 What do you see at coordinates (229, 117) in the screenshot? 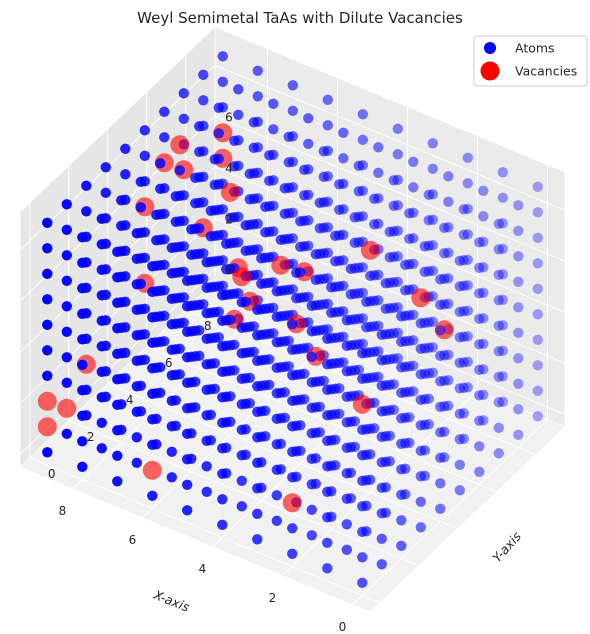
I see `z-tick-label: 6` at bounding box center [229, 117].